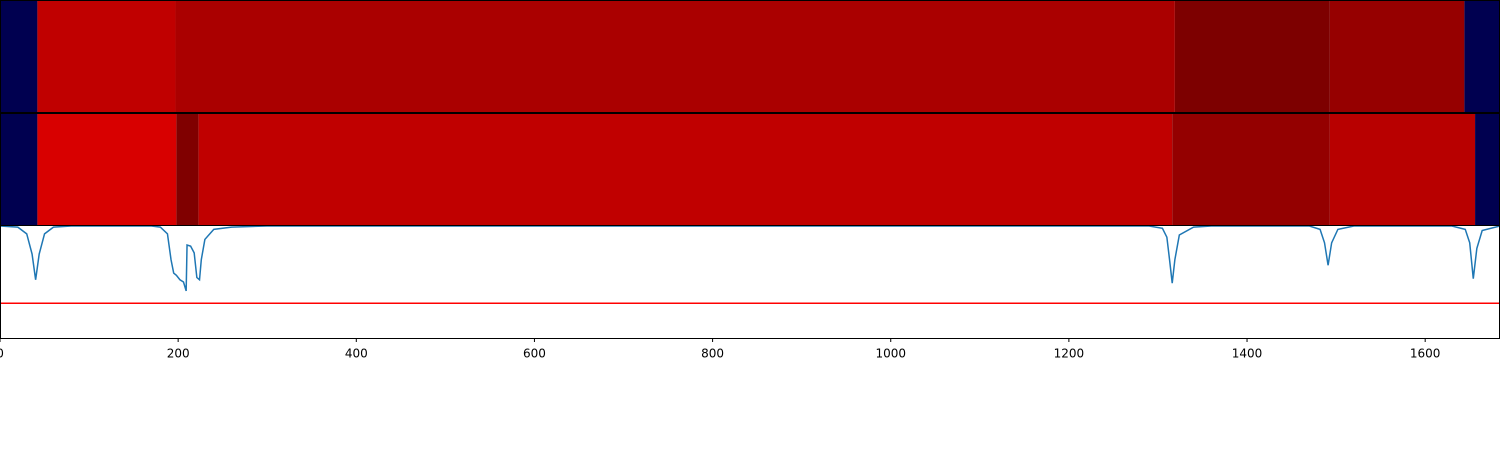 The width and height of the screenshot is (1500, 450). I want to click on x-tick-label: 400, so click(356, 354).